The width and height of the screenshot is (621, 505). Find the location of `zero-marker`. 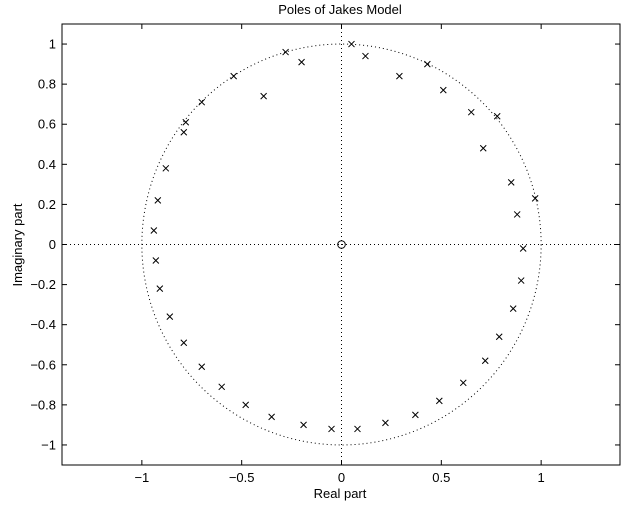

zero-marker is located at coordinates (341, 244).